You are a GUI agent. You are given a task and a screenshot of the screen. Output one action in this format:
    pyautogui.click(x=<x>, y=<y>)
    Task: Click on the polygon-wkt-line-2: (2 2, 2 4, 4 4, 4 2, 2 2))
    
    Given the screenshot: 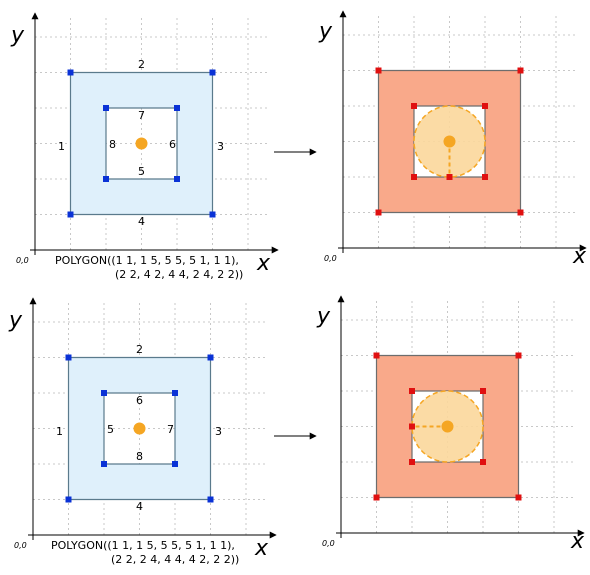 What is the action you would take?
    pyautogui.click(x=175, y=559)
    